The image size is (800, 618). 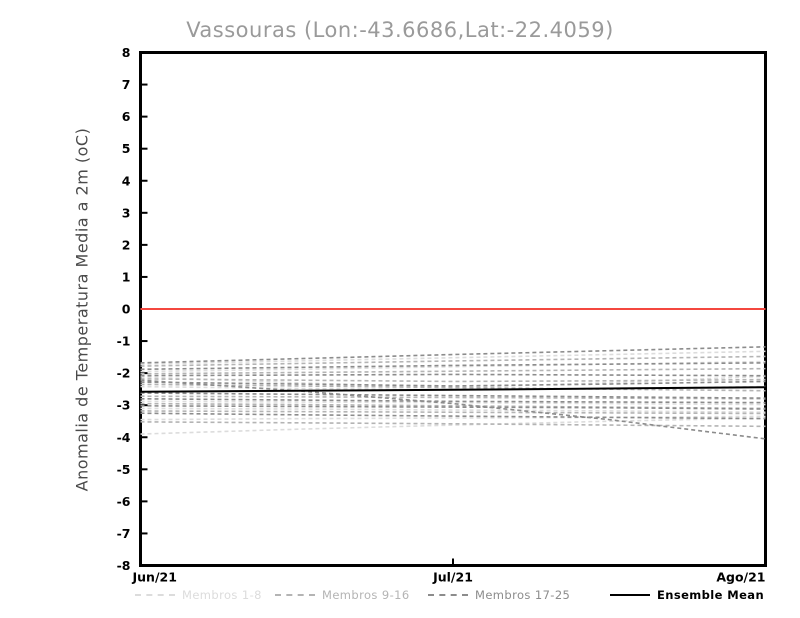 I want to click on legend-label: Membros 1-8, so click(x=222, y=595).